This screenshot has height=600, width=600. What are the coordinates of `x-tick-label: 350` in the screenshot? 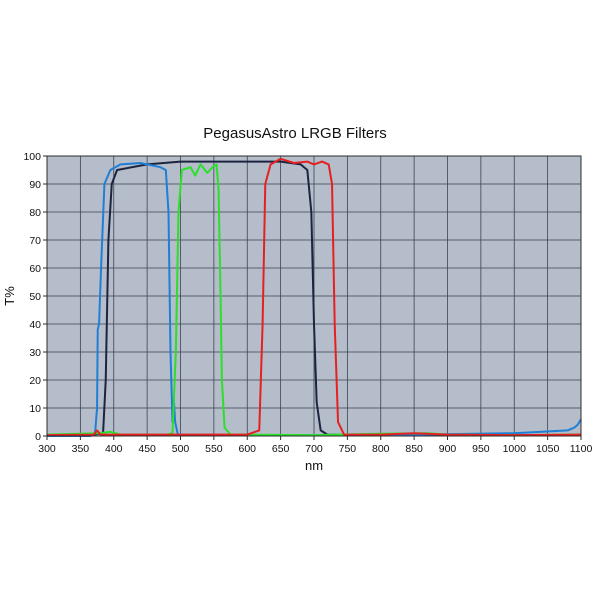 It's located at (81, 449).